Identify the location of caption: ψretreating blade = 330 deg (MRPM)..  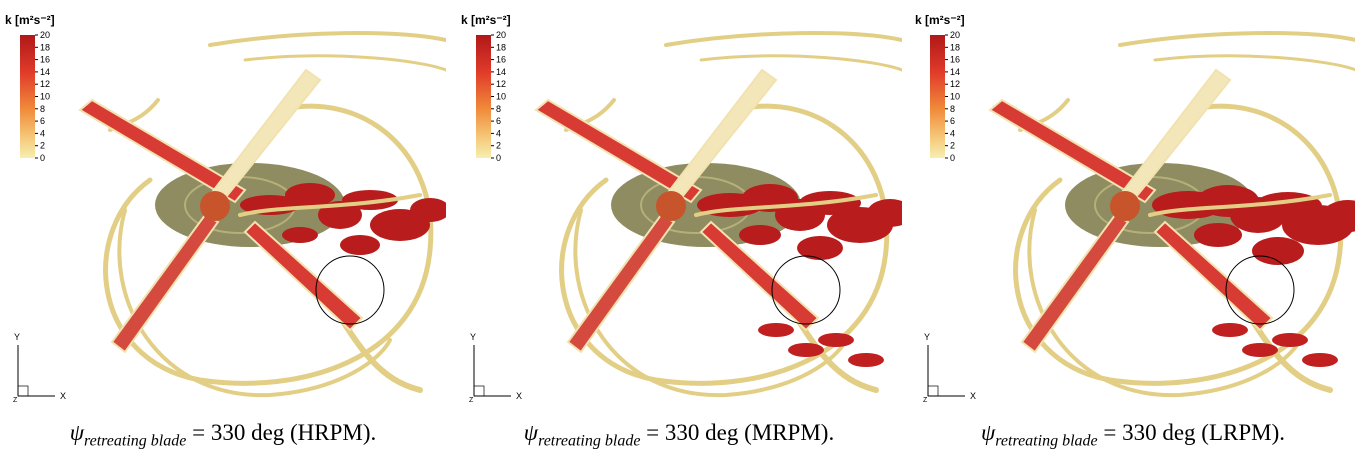
(679, 435).